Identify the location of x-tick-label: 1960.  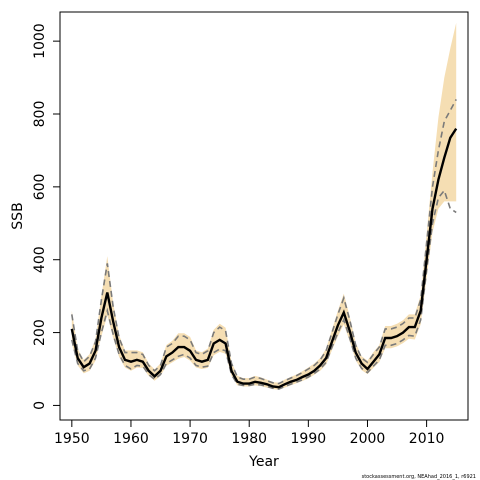
(131, 439).